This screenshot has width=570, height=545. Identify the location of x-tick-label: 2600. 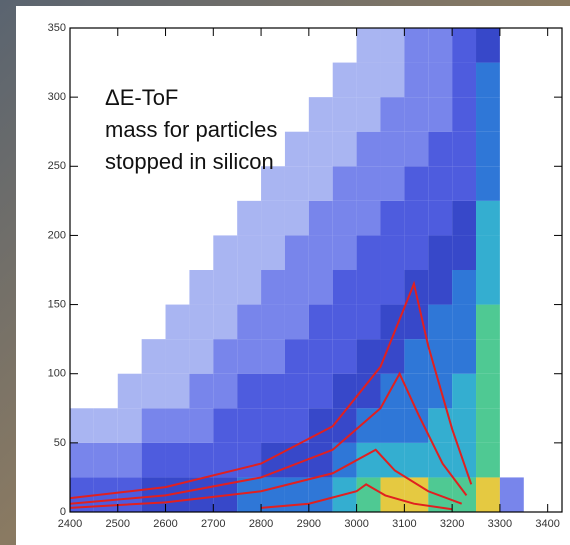
(165, 524).